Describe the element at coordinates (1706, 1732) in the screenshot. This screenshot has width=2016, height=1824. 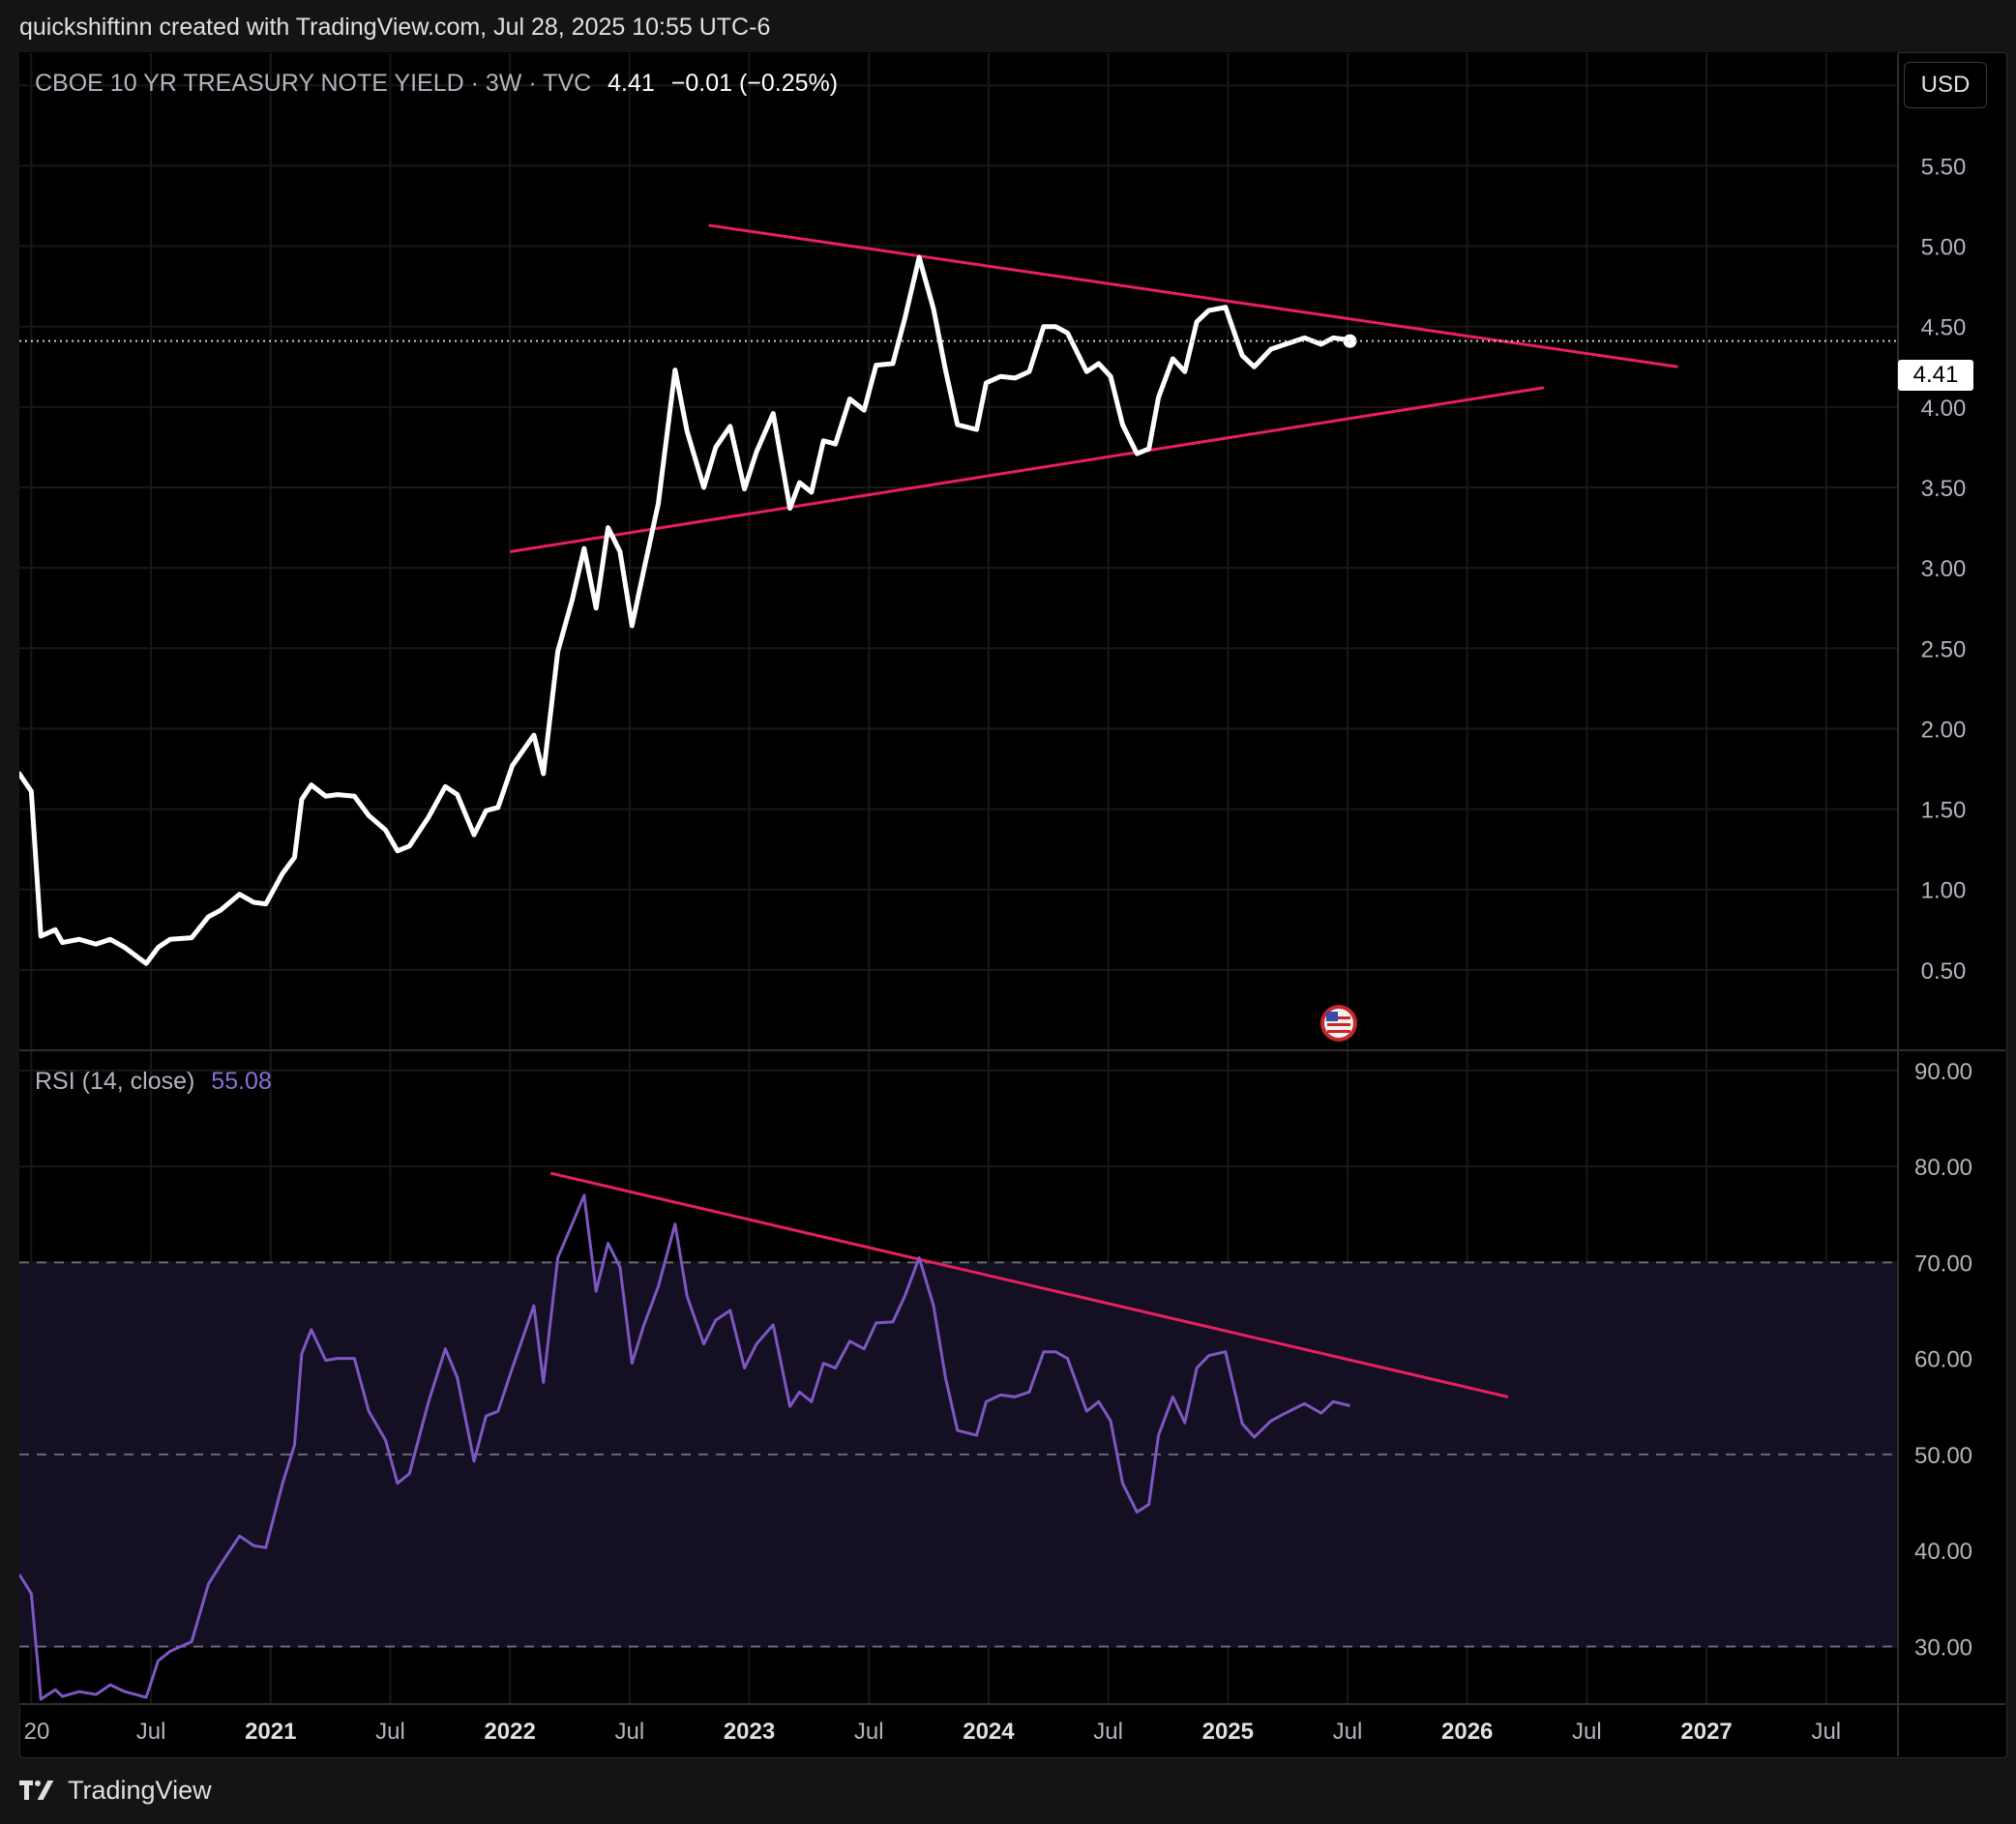
I see `time-axis-tick: 2027` at that location.